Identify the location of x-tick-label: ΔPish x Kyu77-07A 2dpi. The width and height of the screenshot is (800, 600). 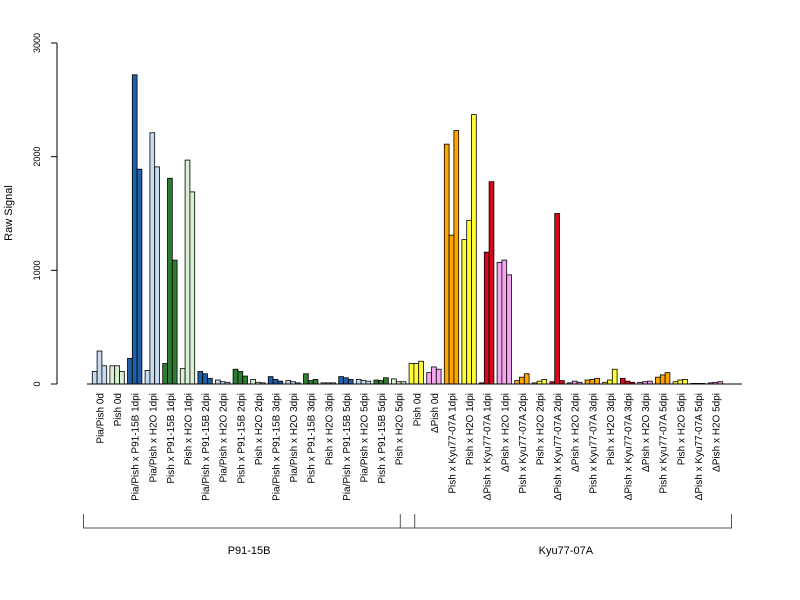
(558, 446).